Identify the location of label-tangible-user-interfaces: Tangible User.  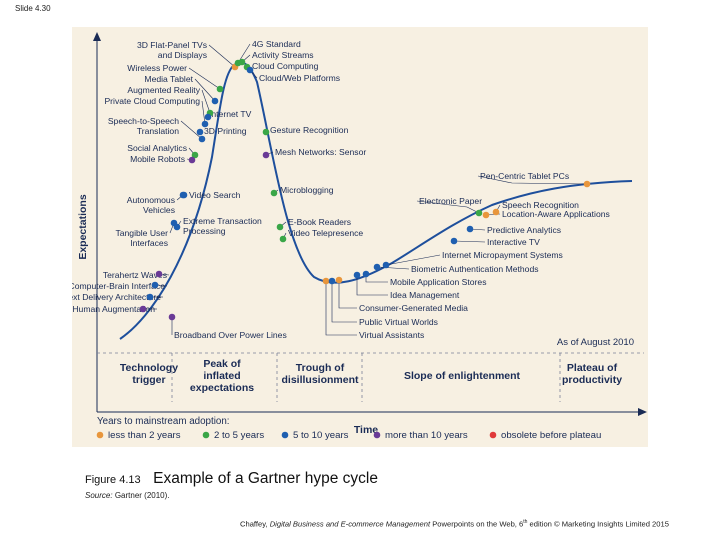
(141, 233).